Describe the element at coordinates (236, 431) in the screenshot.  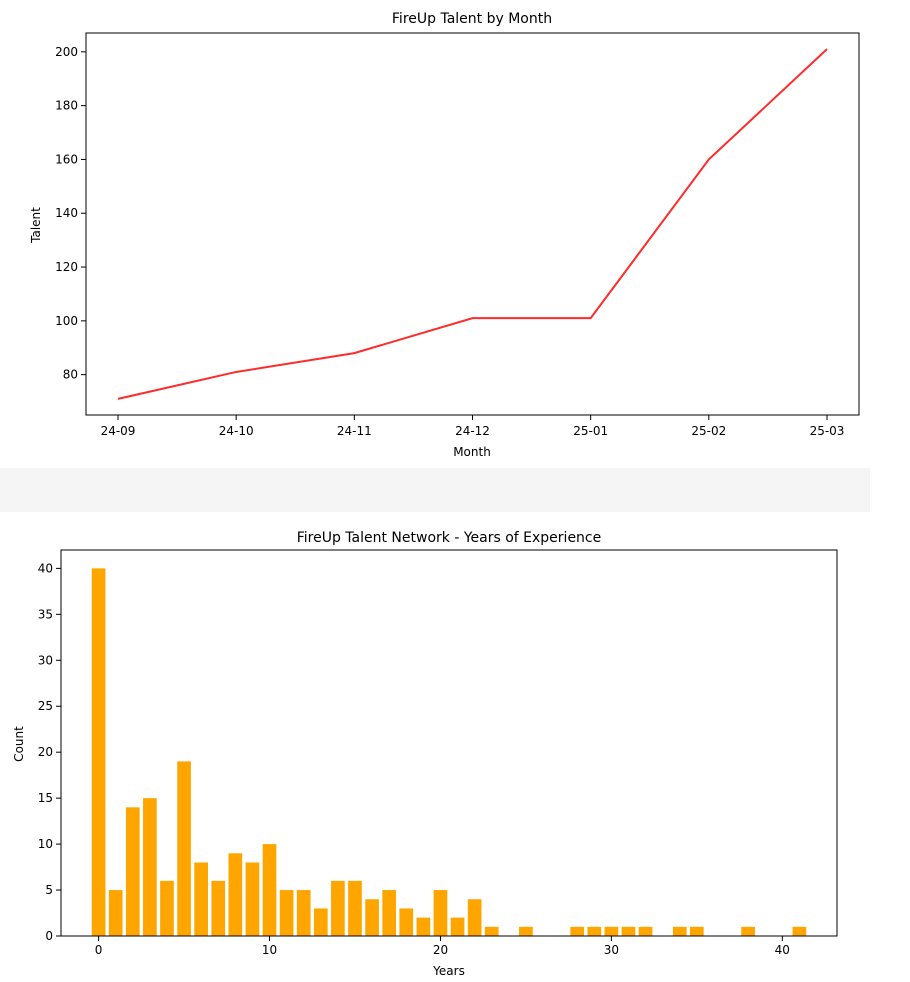
I see `line-chart-x-tick-label: 24-10` at that location.